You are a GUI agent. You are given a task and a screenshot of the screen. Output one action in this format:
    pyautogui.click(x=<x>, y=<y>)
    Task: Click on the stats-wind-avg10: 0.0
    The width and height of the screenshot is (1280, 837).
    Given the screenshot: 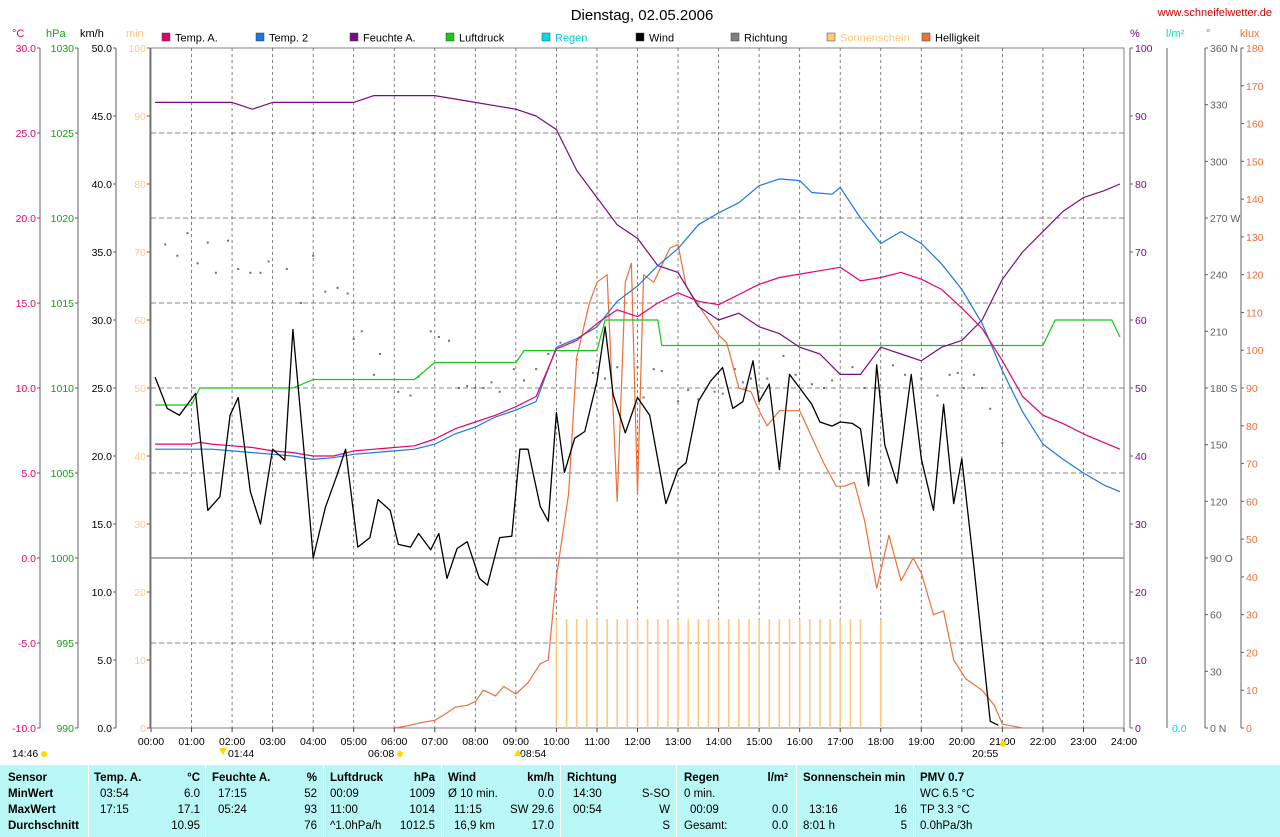 What is the action you would take?
    pyautogui.click(x=546, y=794)
    